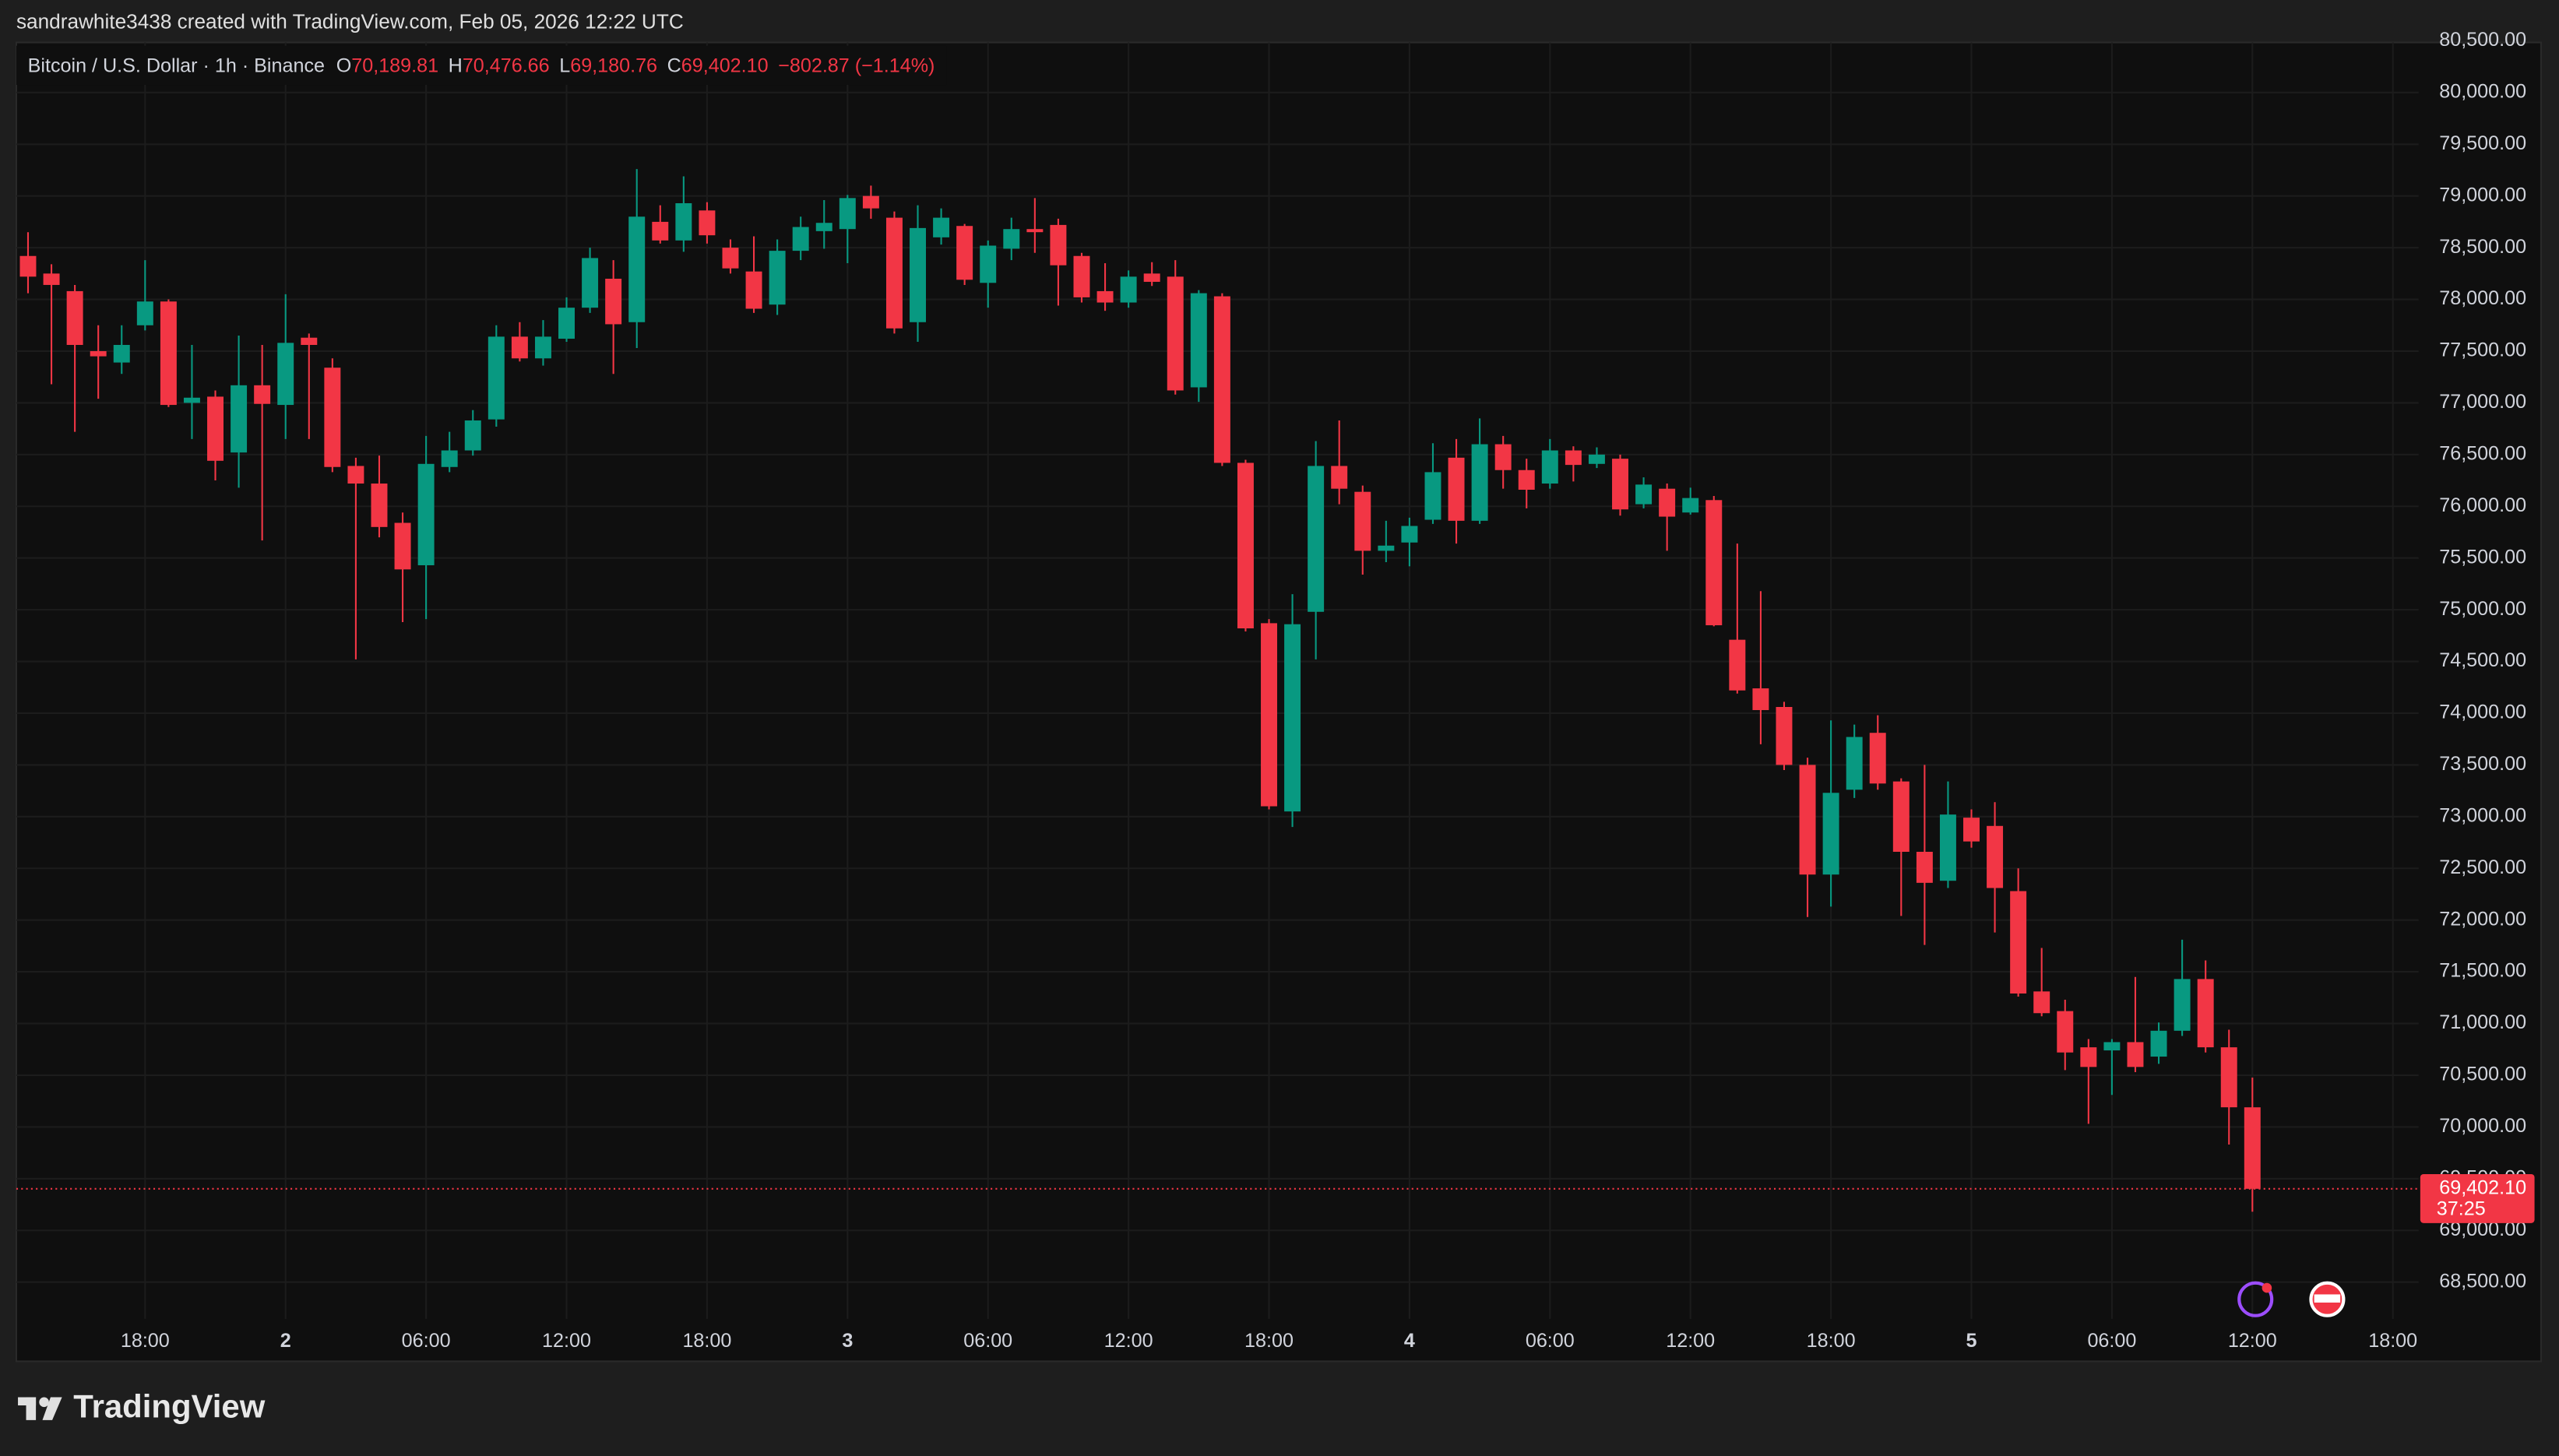 This screenshot has height=1456, width=2559. Describe the element at coordinates (674, 66) in the screenshot. I see `ohlc-key: C` at that location.